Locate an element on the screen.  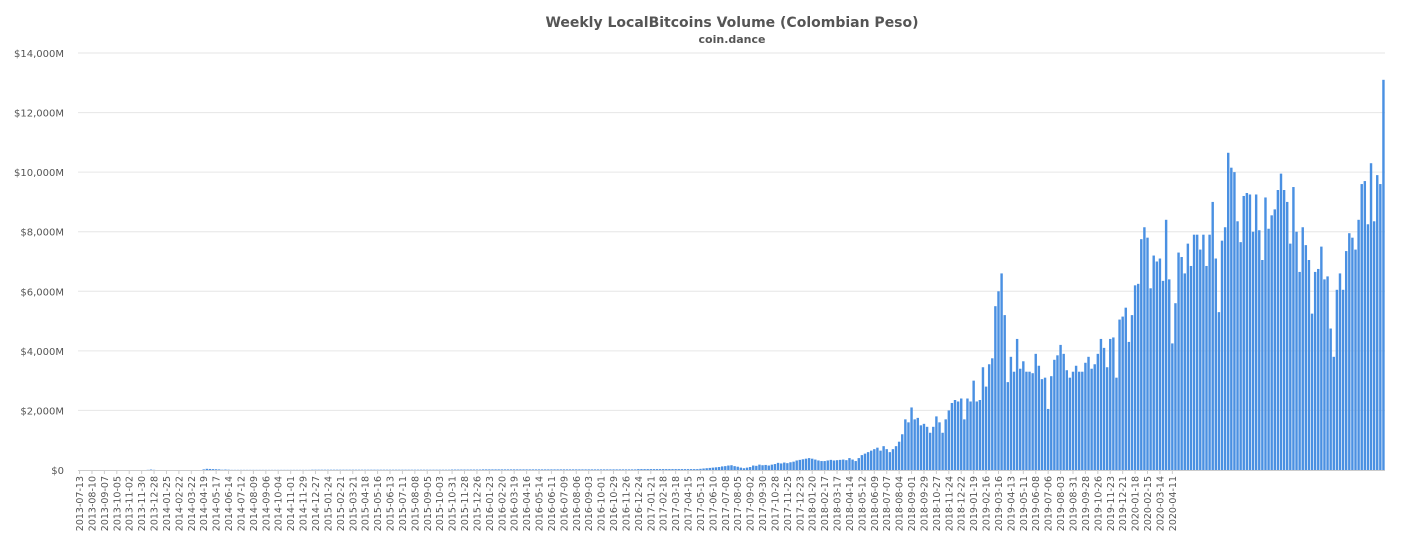
x-tick-label: 2014-11-29 is located at coordinates (304, 503).